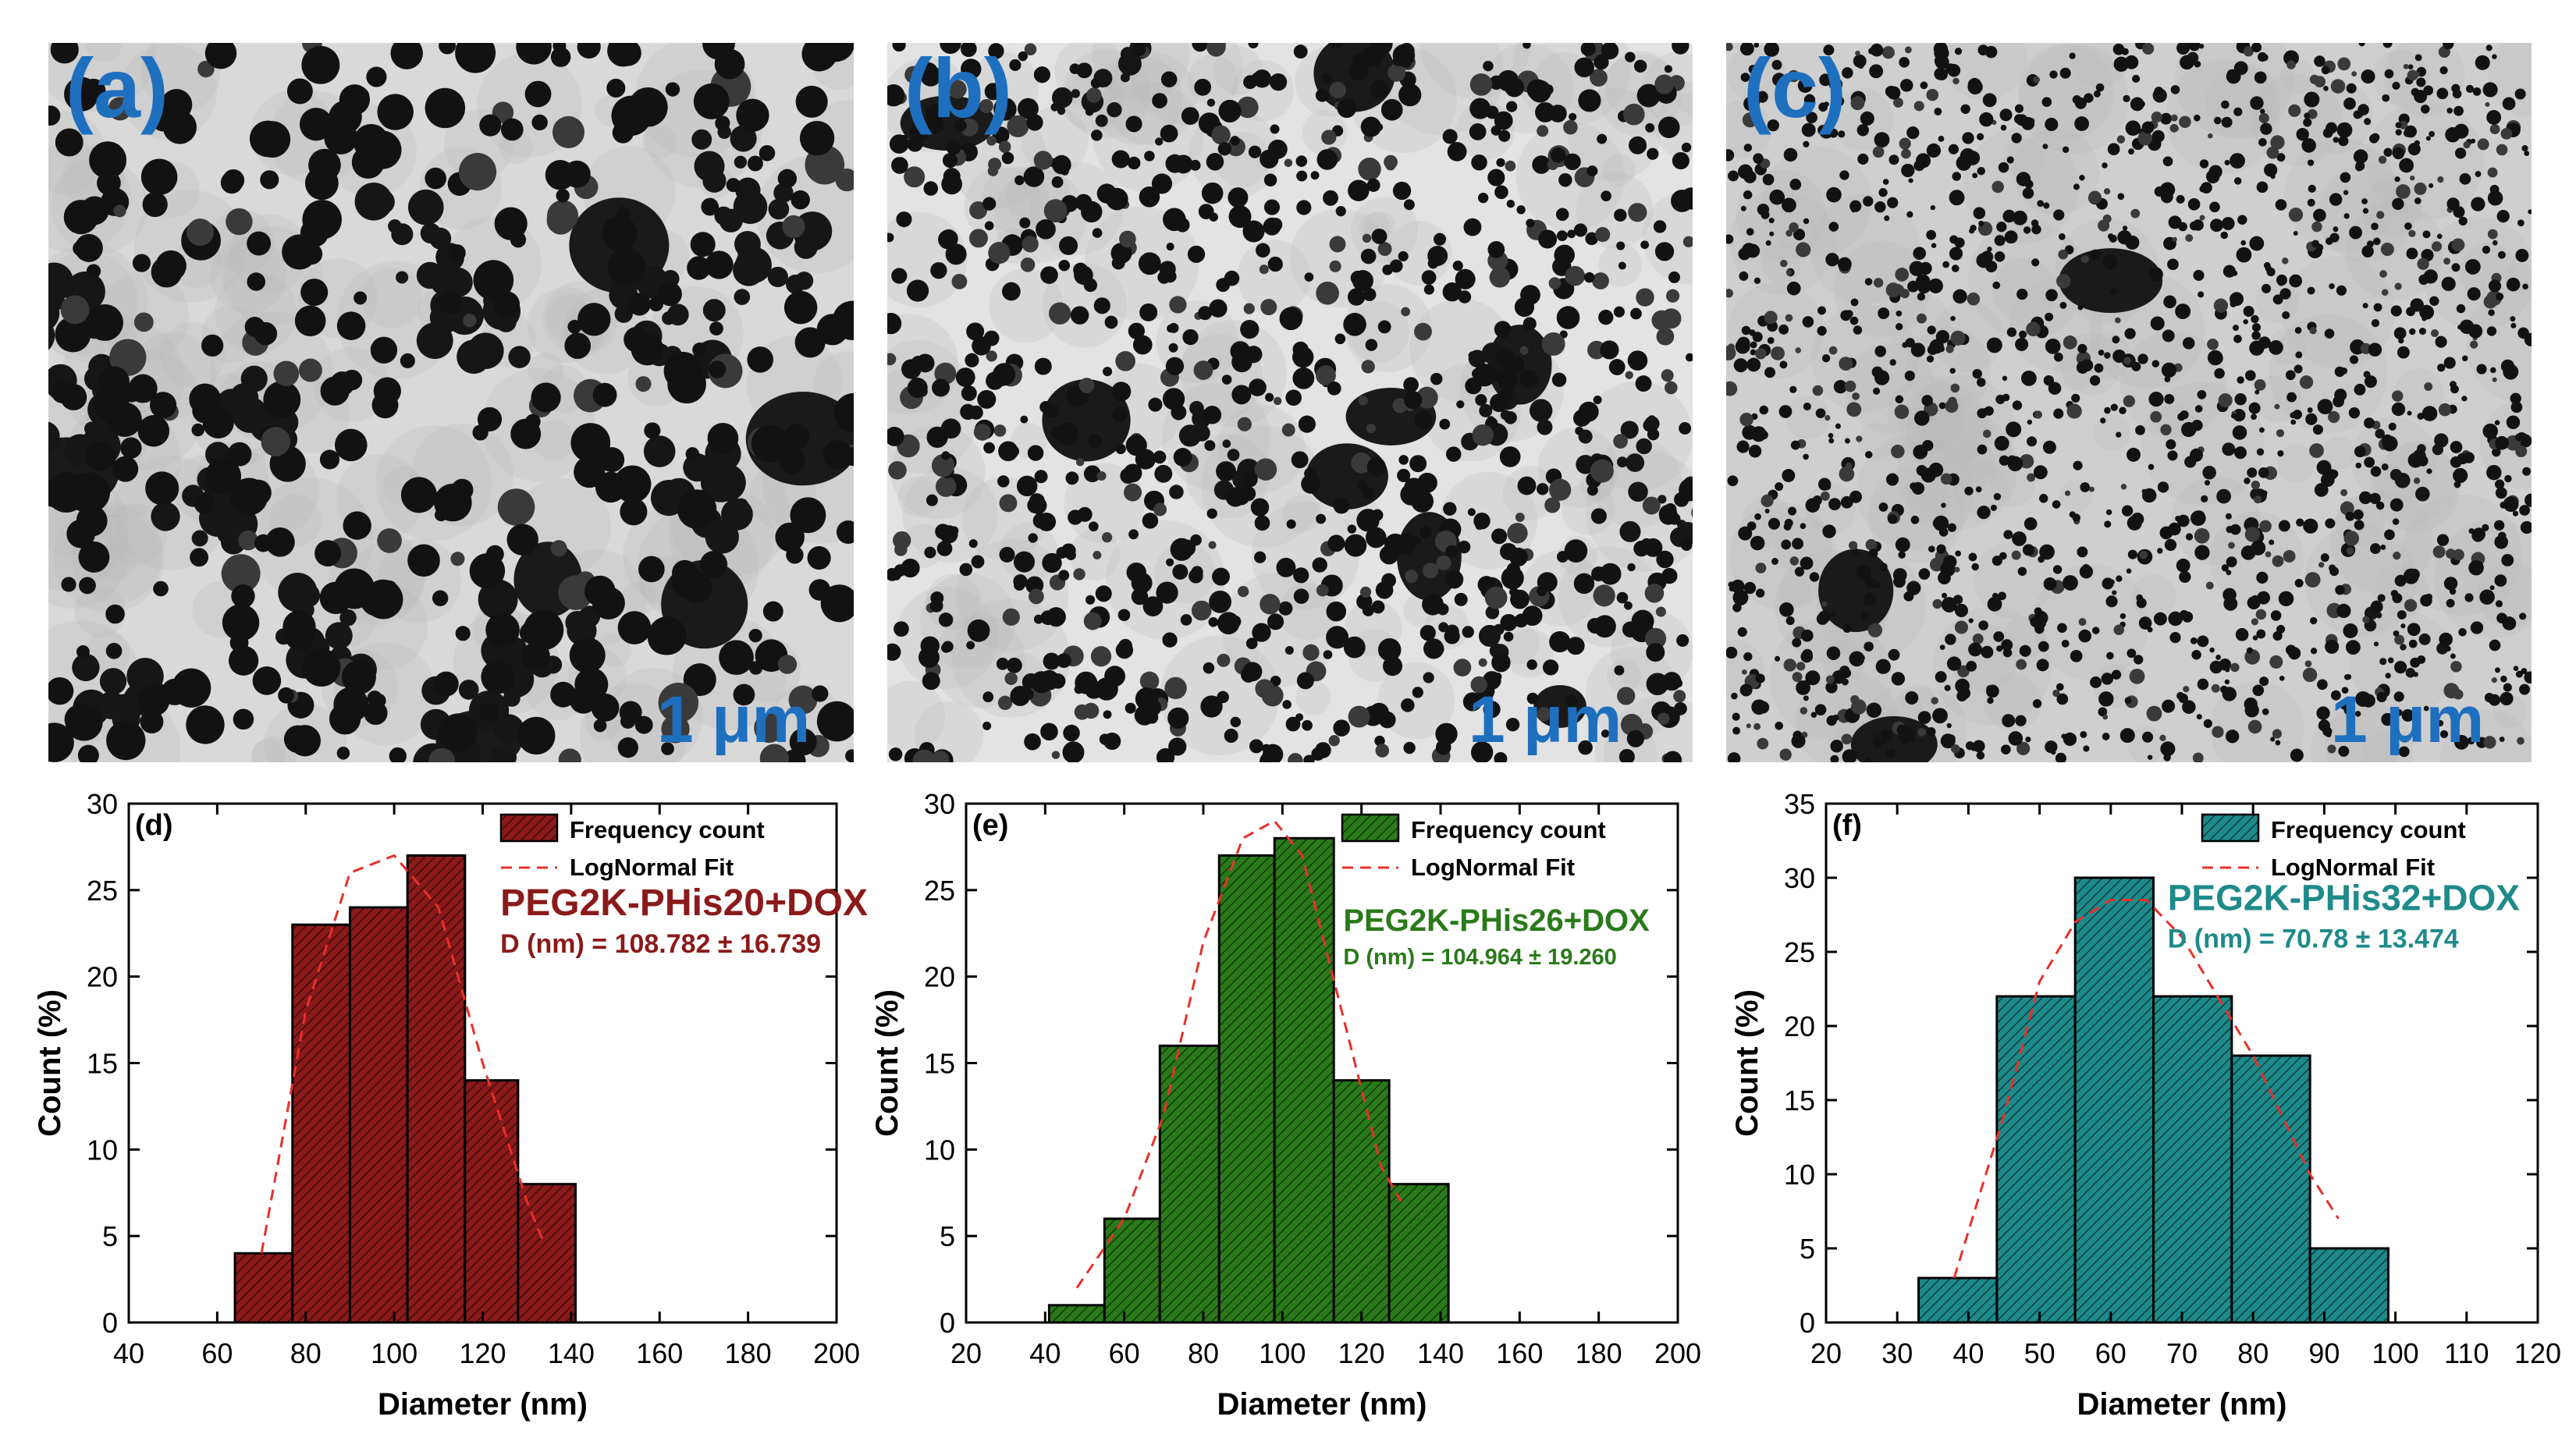 This screenshot has height=1452, width=2576. I want to click on x-tick-label: 120, so click(1362, 1353).